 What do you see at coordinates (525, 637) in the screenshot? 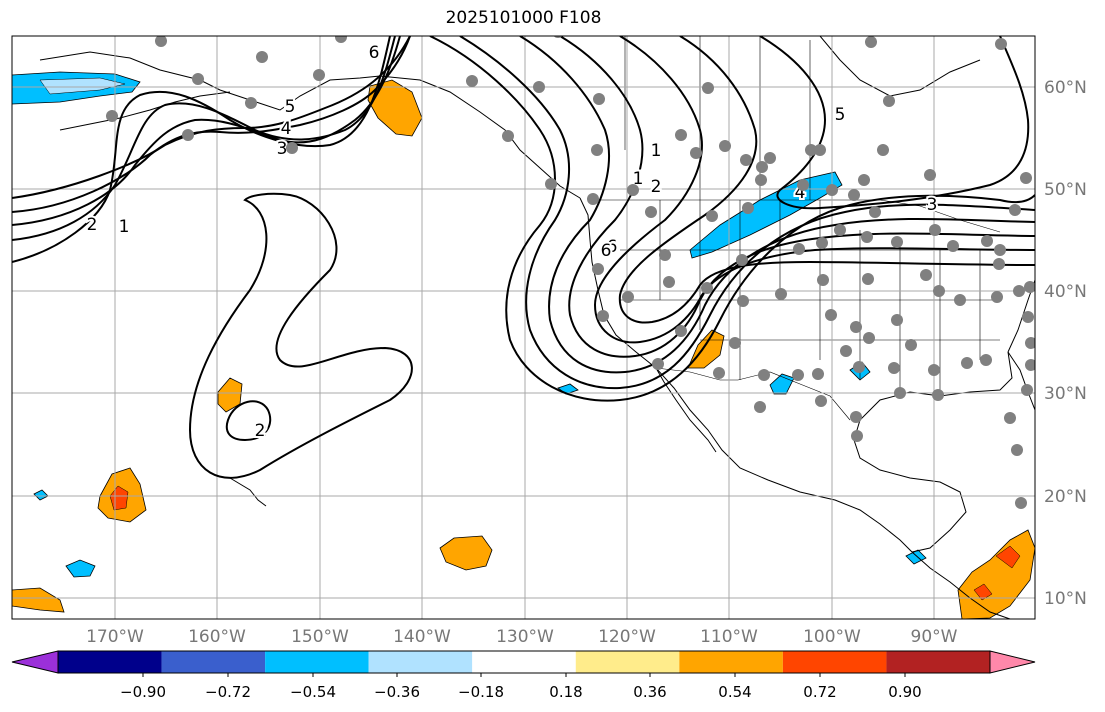
I see `longitude-label: 130°W` at bounding box center [525, 637].